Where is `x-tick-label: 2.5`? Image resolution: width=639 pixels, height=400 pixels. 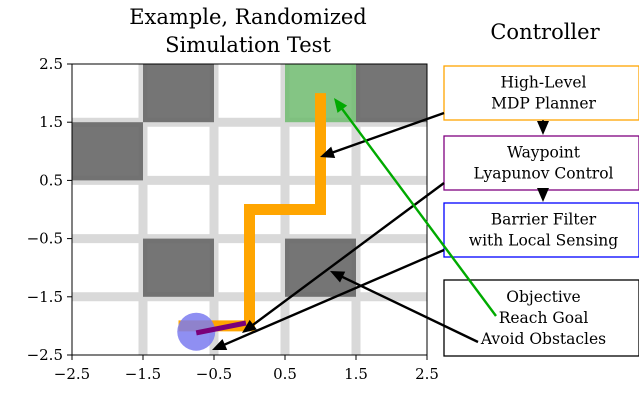
x-tick-label: 2.5 is located at coordinates (427, 374).